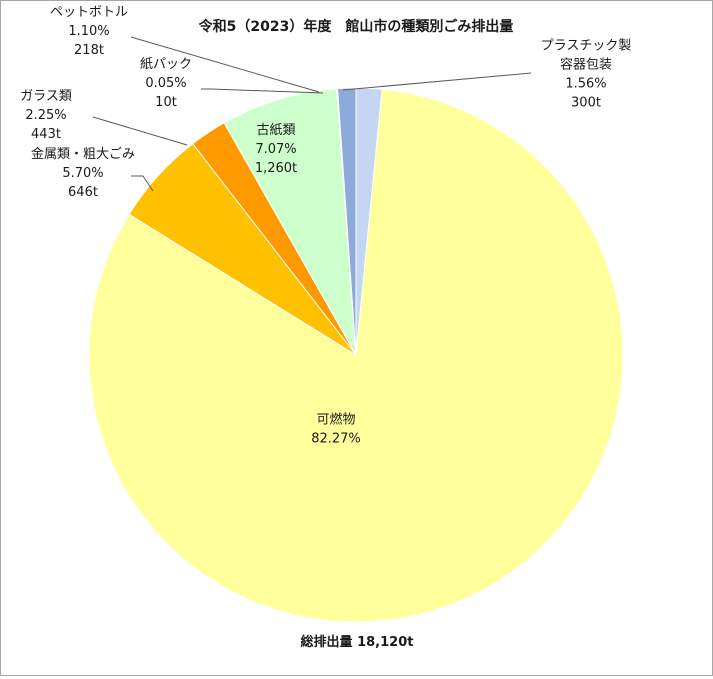 Image resolution: width=713 pixels, height=679 pixels. I want to click on pie-slice-waste-paper, so click(290, 222).